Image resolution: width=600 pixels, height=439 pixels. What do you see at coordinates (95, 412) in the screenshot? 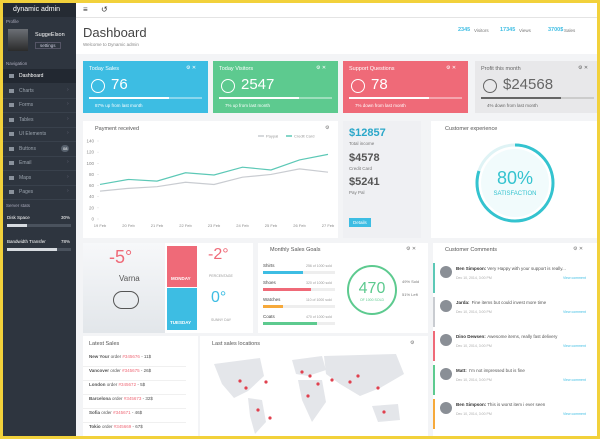
I see `sale-city: Sofia` at bounding box center [95, 412].